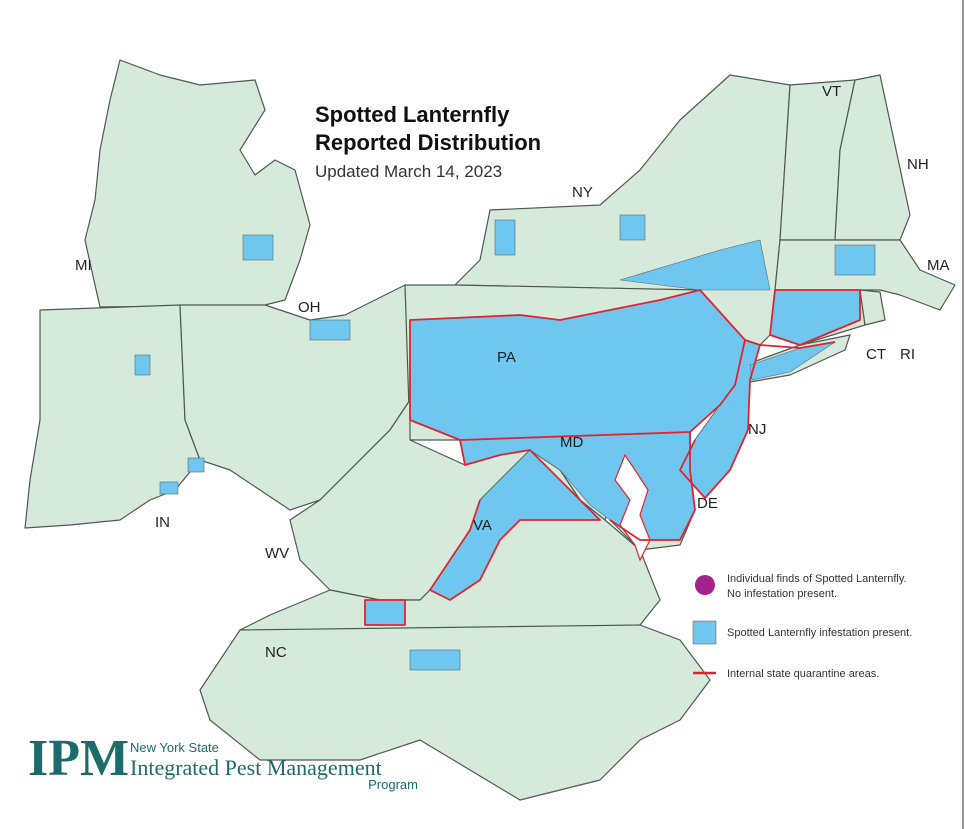  What do you see at coordinates (506, 357) in the screenshot?
I see `state-label: PA` at bounding box center [506, 357].